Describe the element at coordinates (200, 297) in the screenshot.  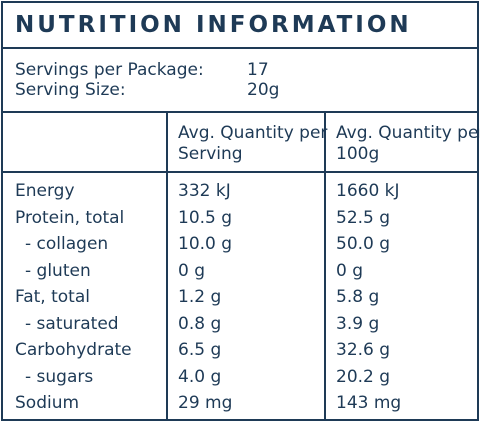
I see `per-serving-value: 1.2 g` at that location.